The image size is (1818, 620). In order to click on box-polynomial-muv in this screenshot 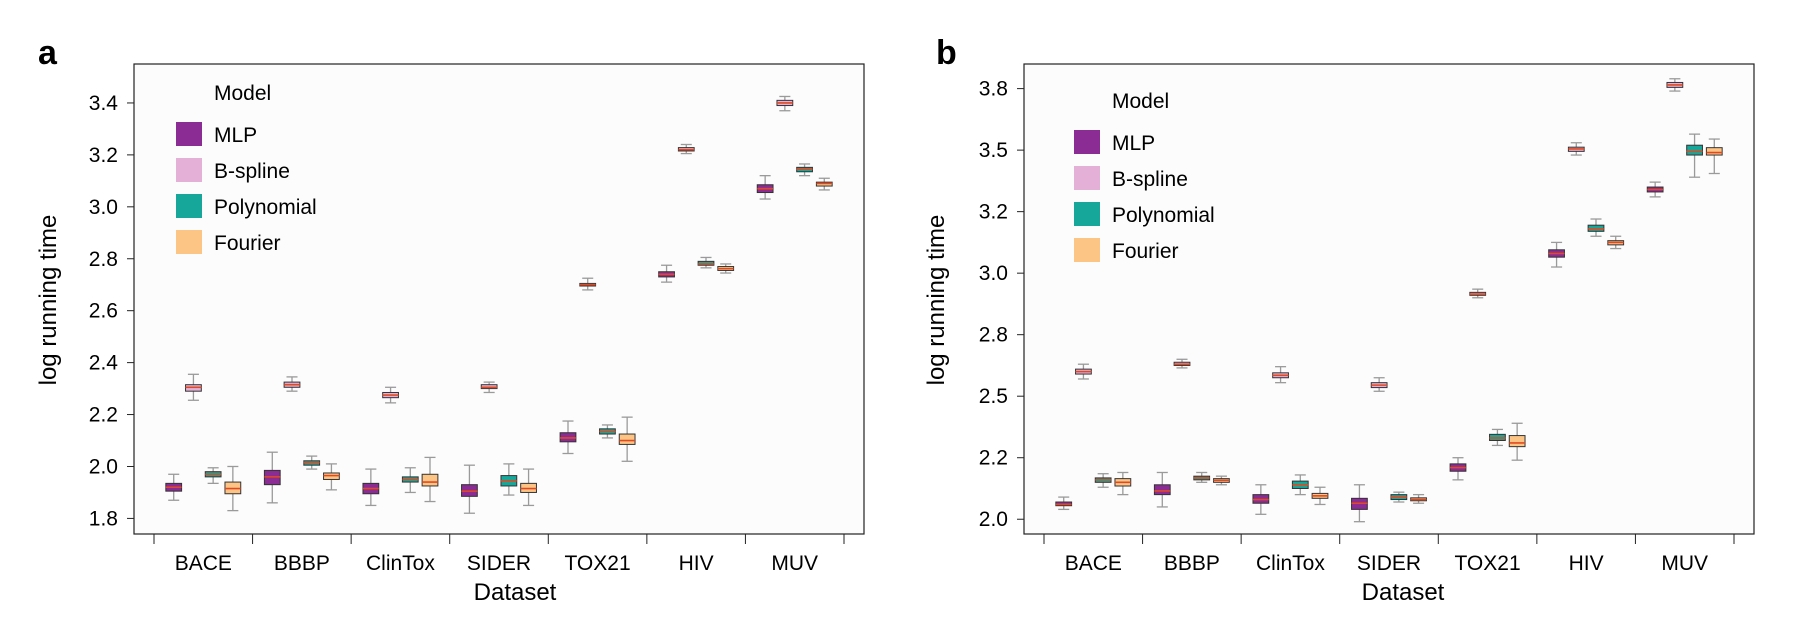, I will do `click(804, 170)`.